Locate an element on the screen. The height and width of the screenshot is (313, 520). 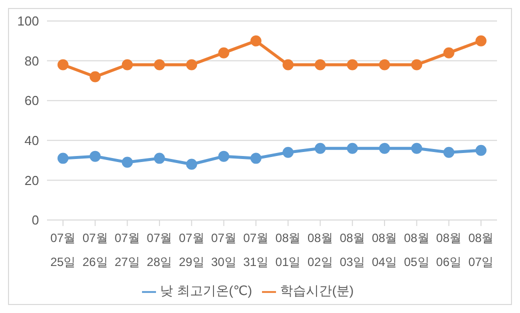
legend-label: 학습시간(분) is located at coordinates (317, 290).